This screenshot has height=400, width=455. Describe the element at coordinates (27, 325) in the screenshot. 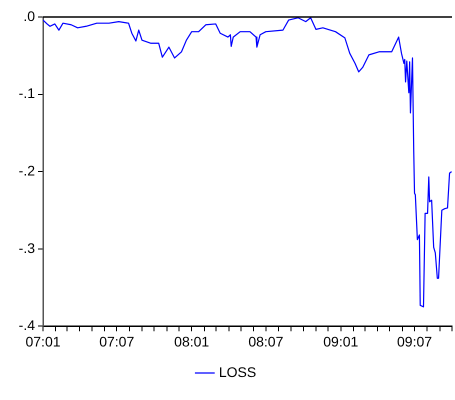

I see `y-tick-label: -.4` at that location.